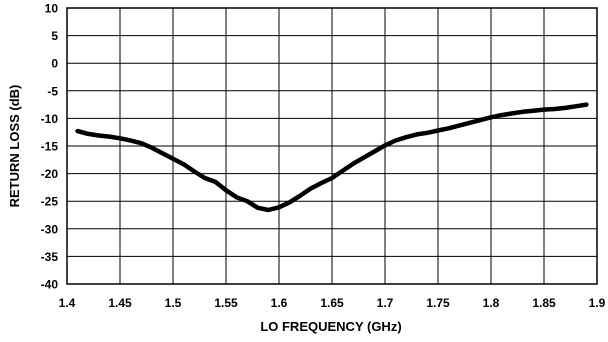 The height and width of the screenshot is (342, 608). Describe the element at coordinates (226, 303) in the screenshot. I see `x-tick-label: 1.55` at that location.